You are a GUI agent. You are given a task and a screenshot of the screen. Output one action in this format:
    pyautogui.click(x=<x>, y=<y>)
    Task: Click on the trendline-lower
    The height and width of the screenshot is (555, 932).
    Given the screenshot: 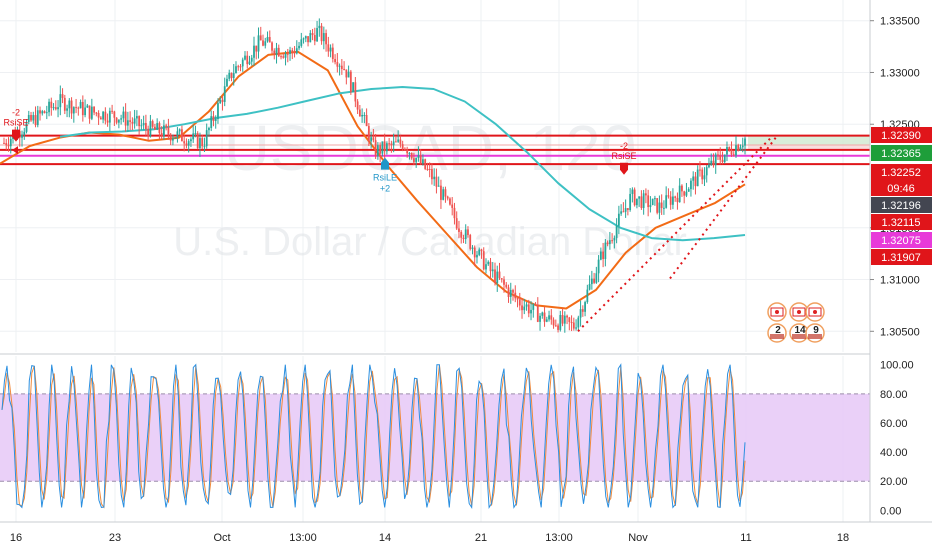 What is the action you would take?
    pyautogui.click(x=675, y=234)
    